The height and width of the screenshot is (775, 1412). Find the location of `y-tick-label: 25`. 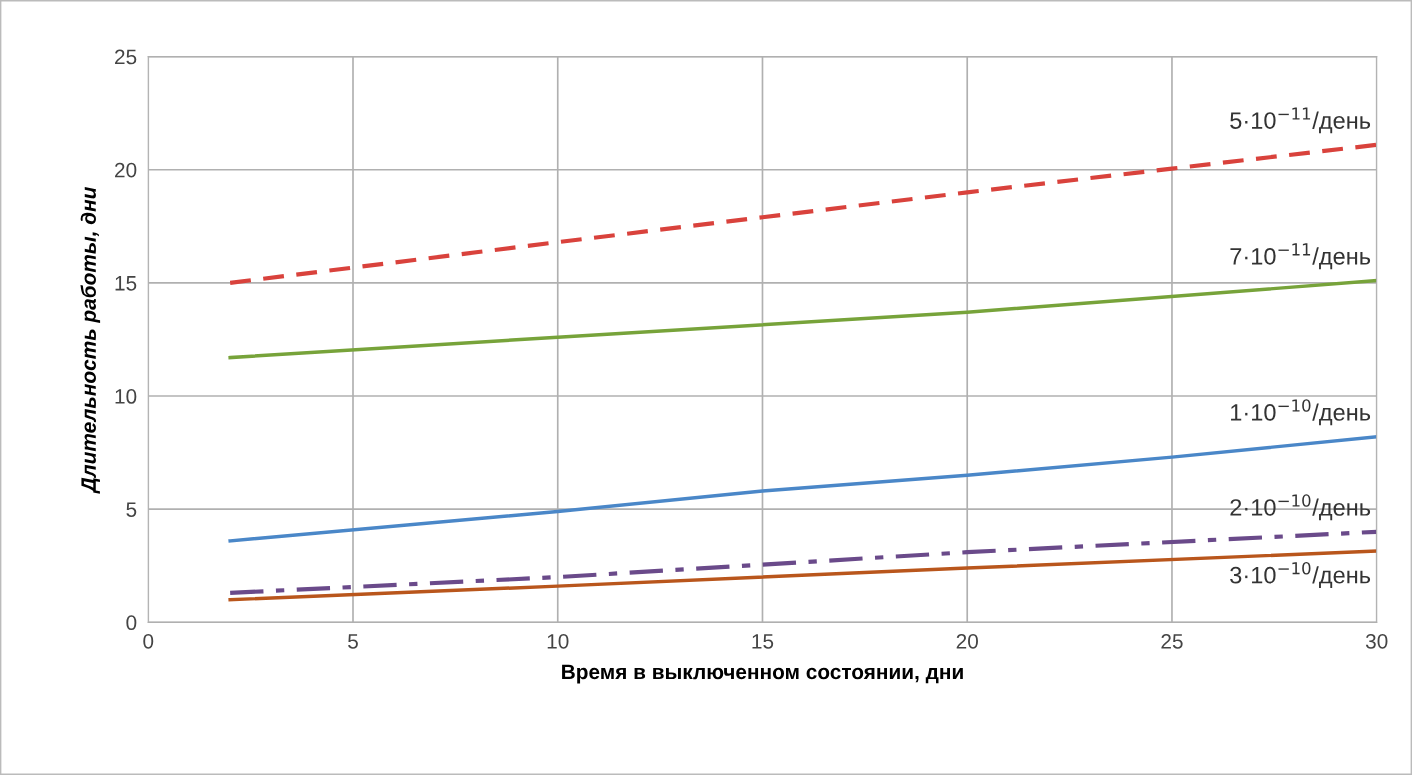

y-tick-label: 25 is located at coordinates (126, 57).